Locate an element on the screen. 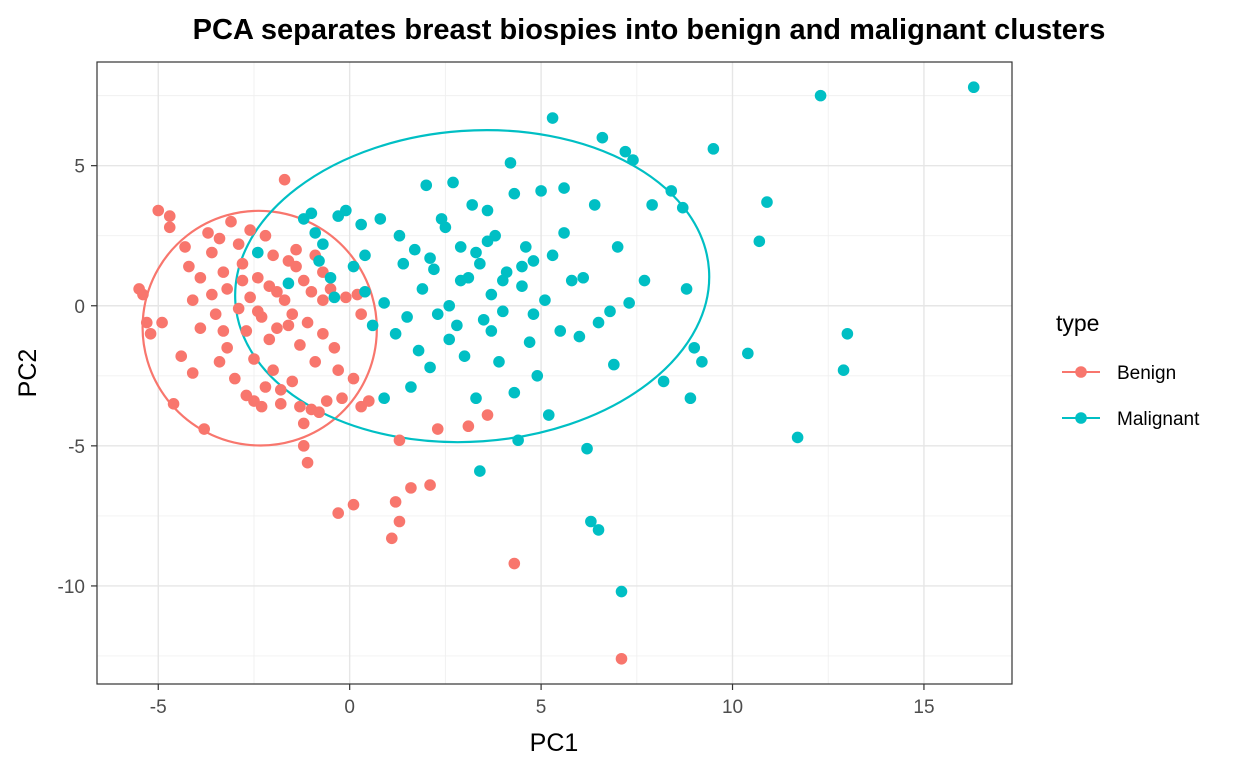 Image resolution: width=1248 pixels, height=768 pixels. x-tick-label: 0 is located at coordinates (349, 707).